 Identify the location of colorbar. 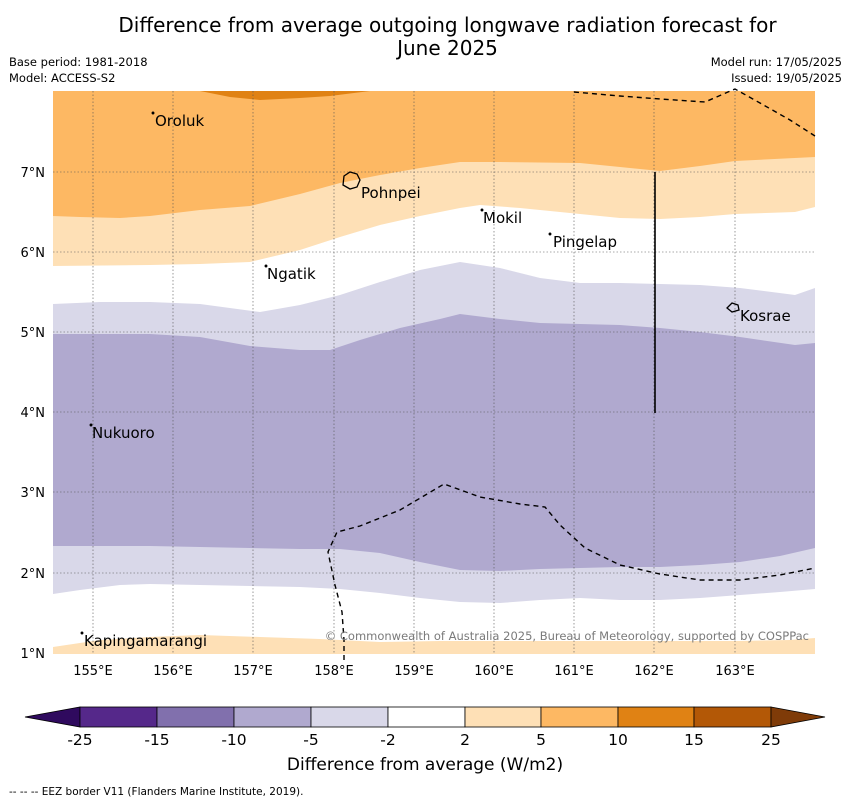
(425, 717).